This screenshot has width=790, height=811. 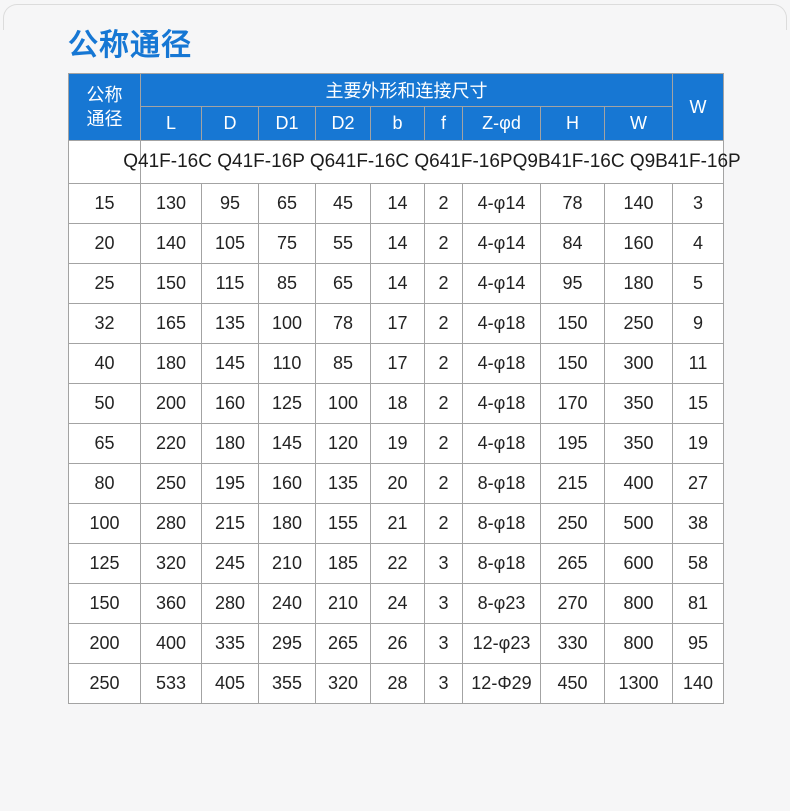 I want to click on table-cell: 280, so click(x=171, y=523).